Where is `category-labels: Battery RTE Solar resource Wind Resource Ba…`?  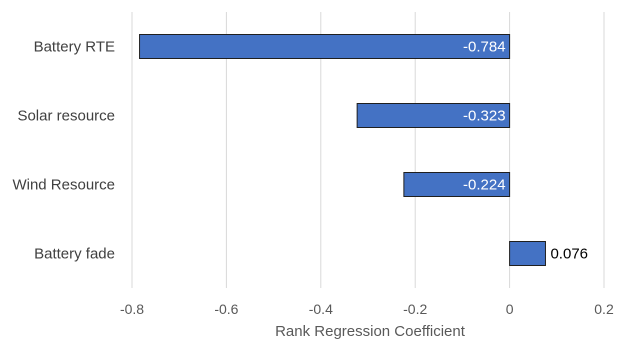 category-labels: Battery RTE Solar resource Wind Resource Ba… is located at coordinates (63, 151).